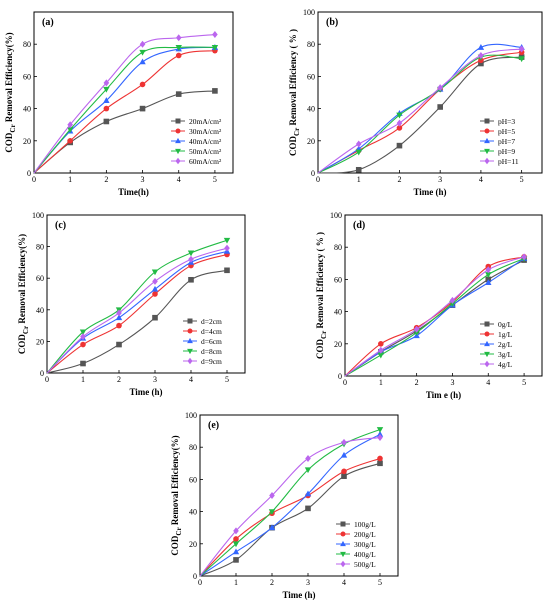 The width and height of the screenshot is (550, 609). What do you see at coordinates (365, 544) in the screenshot?
I see `legend-label: 300g/L` at bounding box center [365, 544].